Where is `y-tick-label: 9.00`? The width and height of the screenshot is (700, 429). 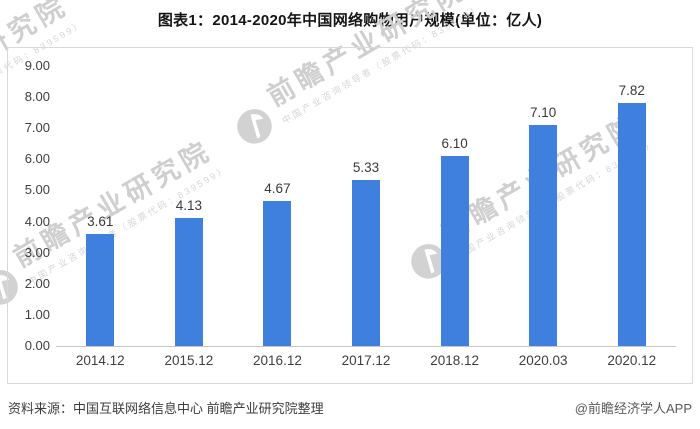 y-tick-label: 9.00 is located at coordinates (37, 65).